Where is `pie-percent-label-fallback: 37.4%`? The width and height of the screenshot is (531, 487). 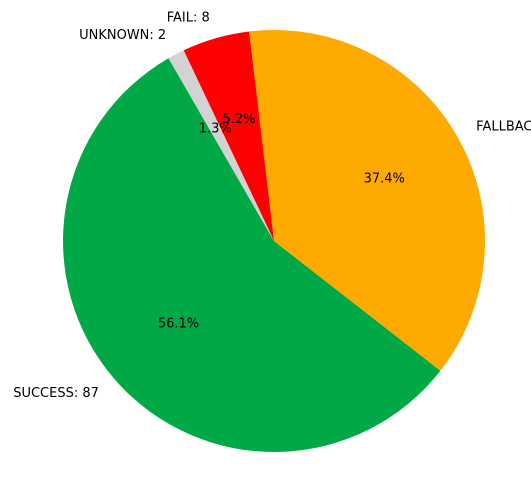
pie-percent-label-fallback: 37.4% is located at coordinates (384, 178).